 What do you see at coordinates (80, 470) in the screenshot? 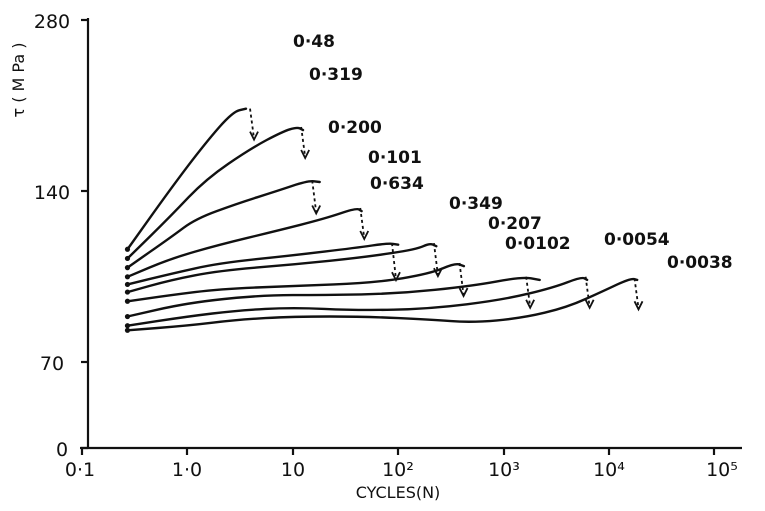
I see `x-tick-label-0: 0·1` at bounding box center [80, 470].